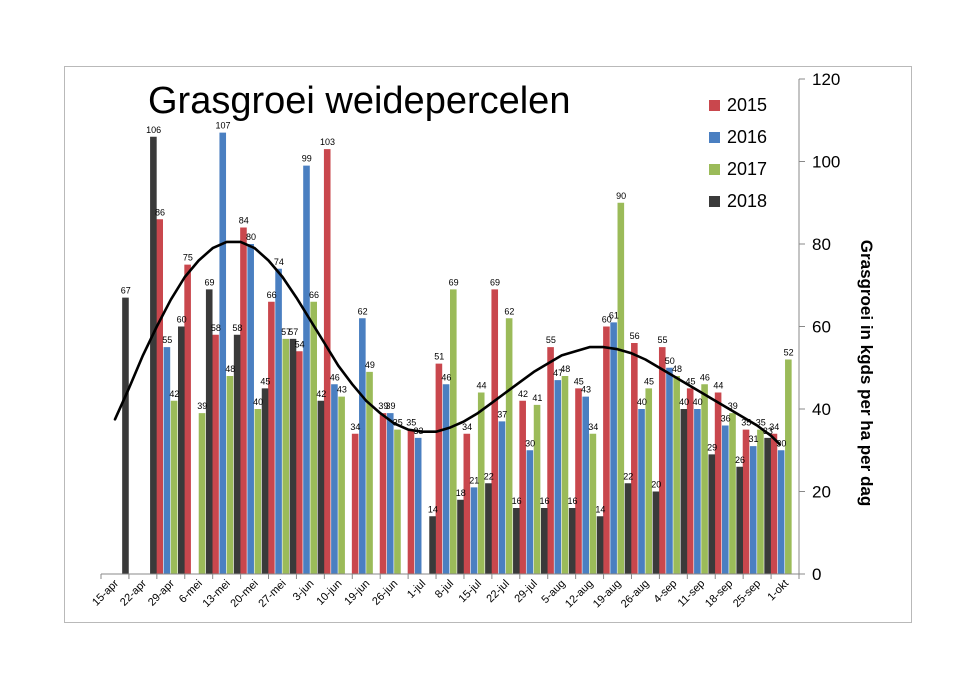 The height and width of the screenshot is (692, 978). I want to click on x-tick-label-20-mei: 20-mei, so click(244, 594).